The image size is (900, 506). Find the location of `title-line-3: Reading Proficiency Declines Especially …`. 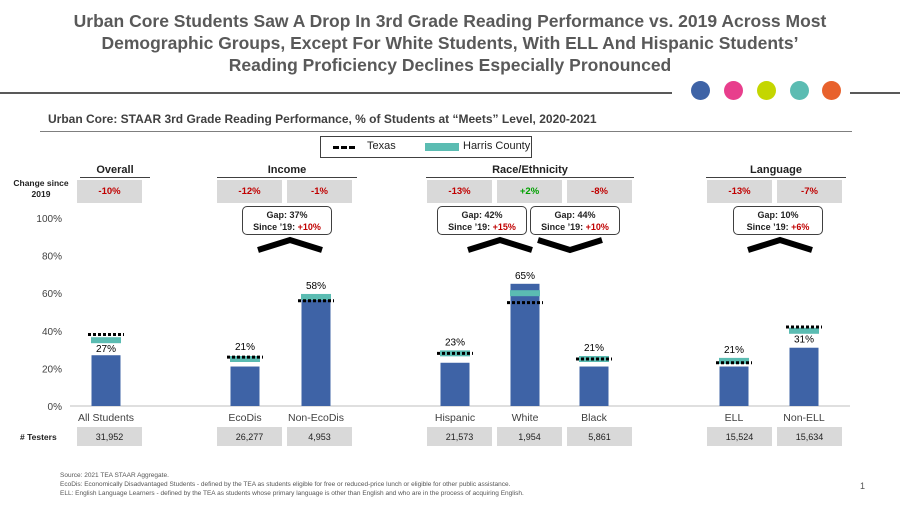

title-line-3: Reading Proficiency Declines Especially … is located at coordinates (450, 65).